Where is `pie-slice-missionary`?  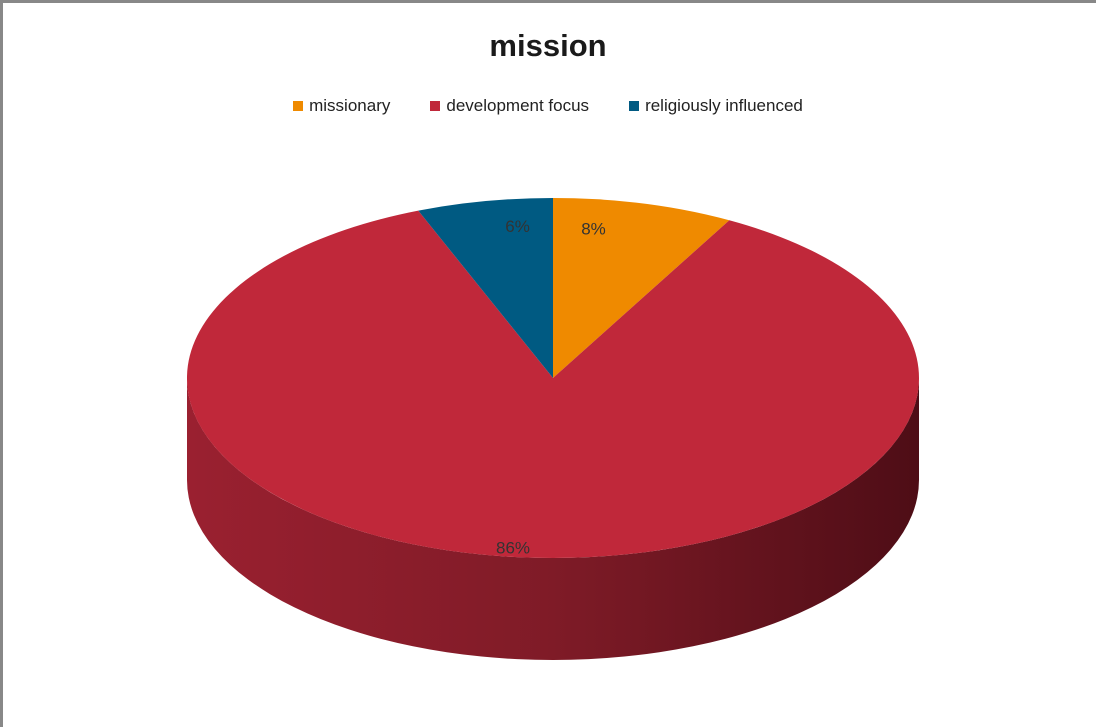
pie-slice-missionary is located at coordinates (641, 288).